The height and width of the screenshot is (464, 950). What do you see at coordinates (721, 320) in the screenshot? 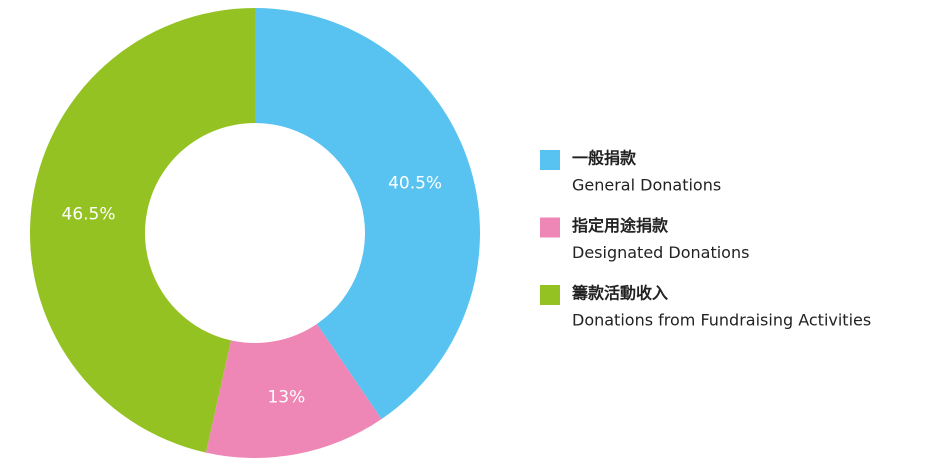
I see `legend-label-en: Donations from Fundraising Activities` at bounding box center [721, 320].